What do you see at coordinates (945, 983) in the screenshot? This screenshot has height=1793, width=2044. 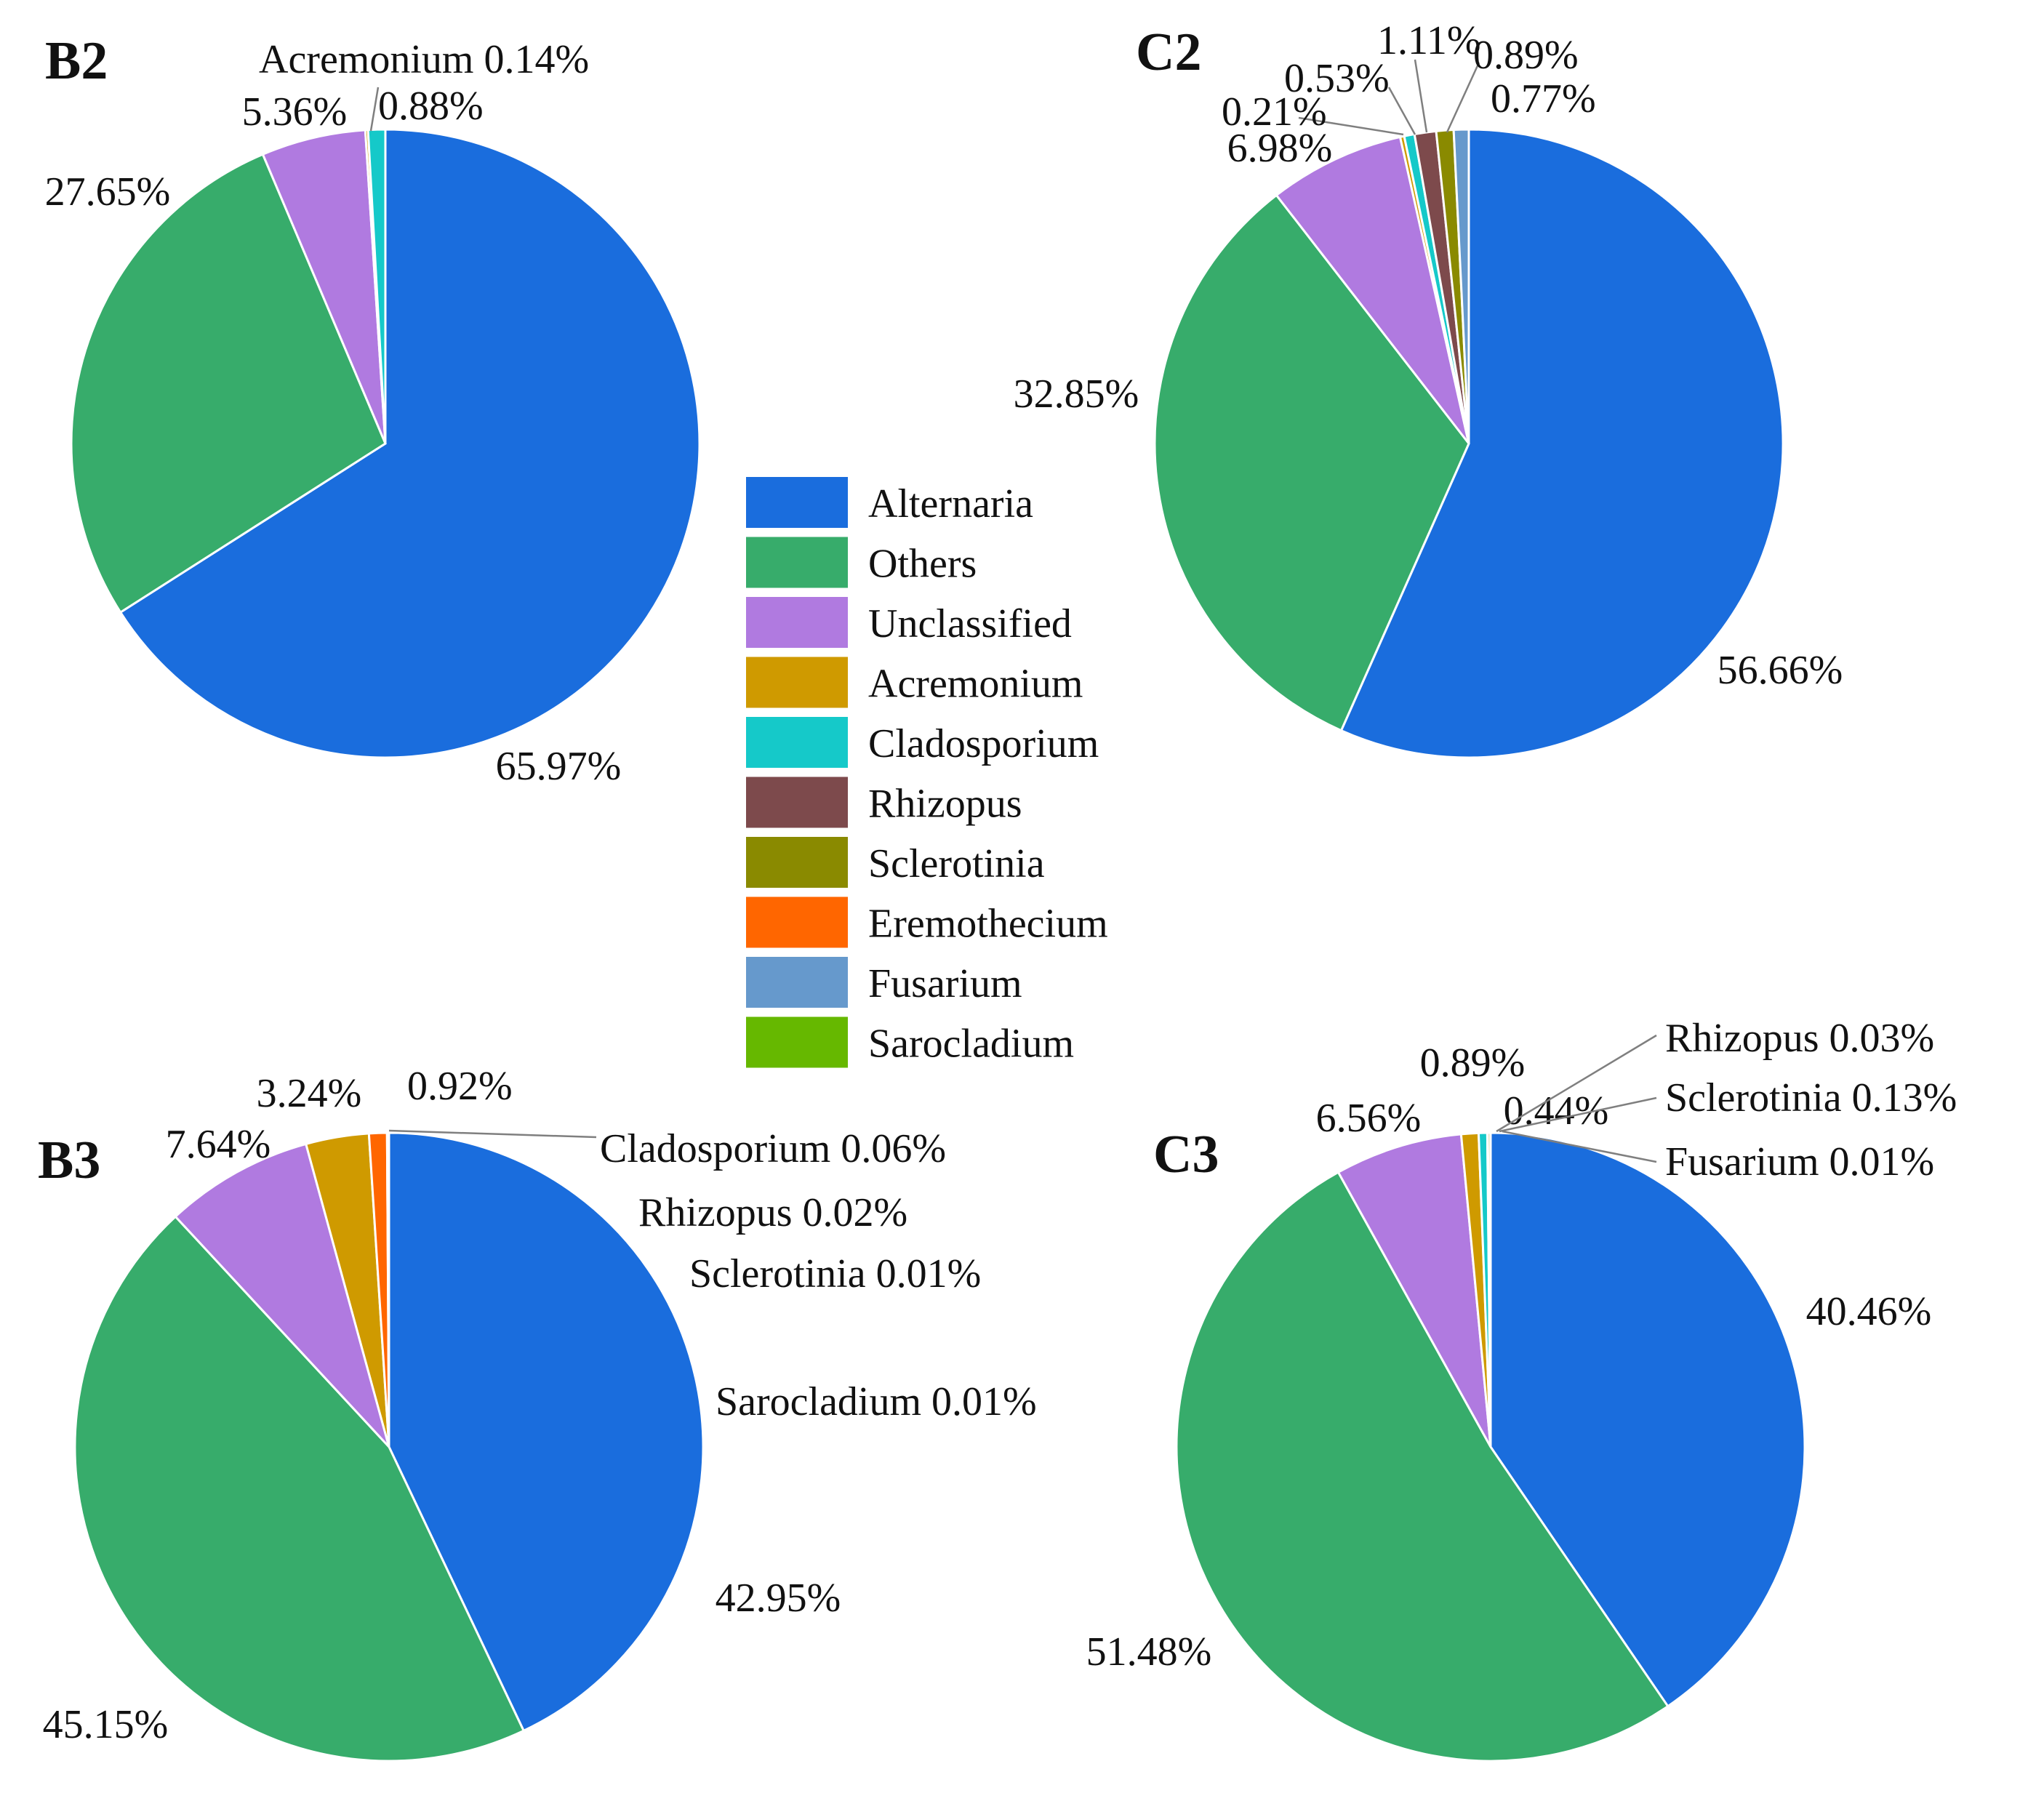 I see `legend-label: Fusarium` at bounding box center [945, 983].